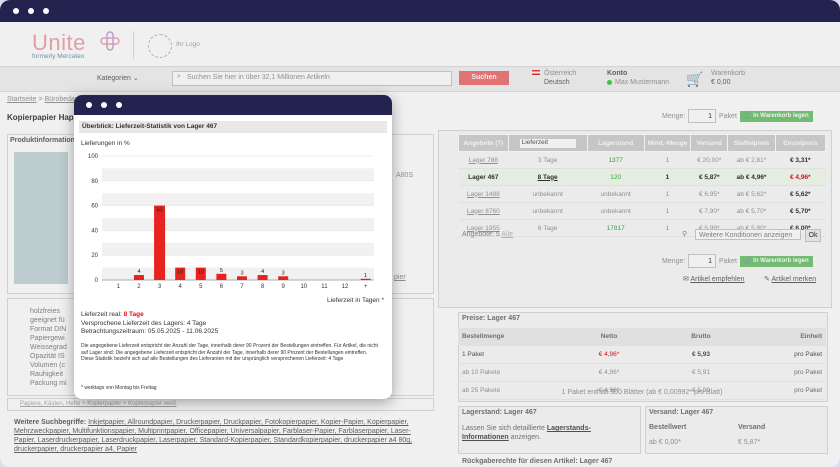  What do you see at coordinates (483, 177) in the screenshot?
I see `offer-warehouse: Lager 467` at bounding box center [483, 177].